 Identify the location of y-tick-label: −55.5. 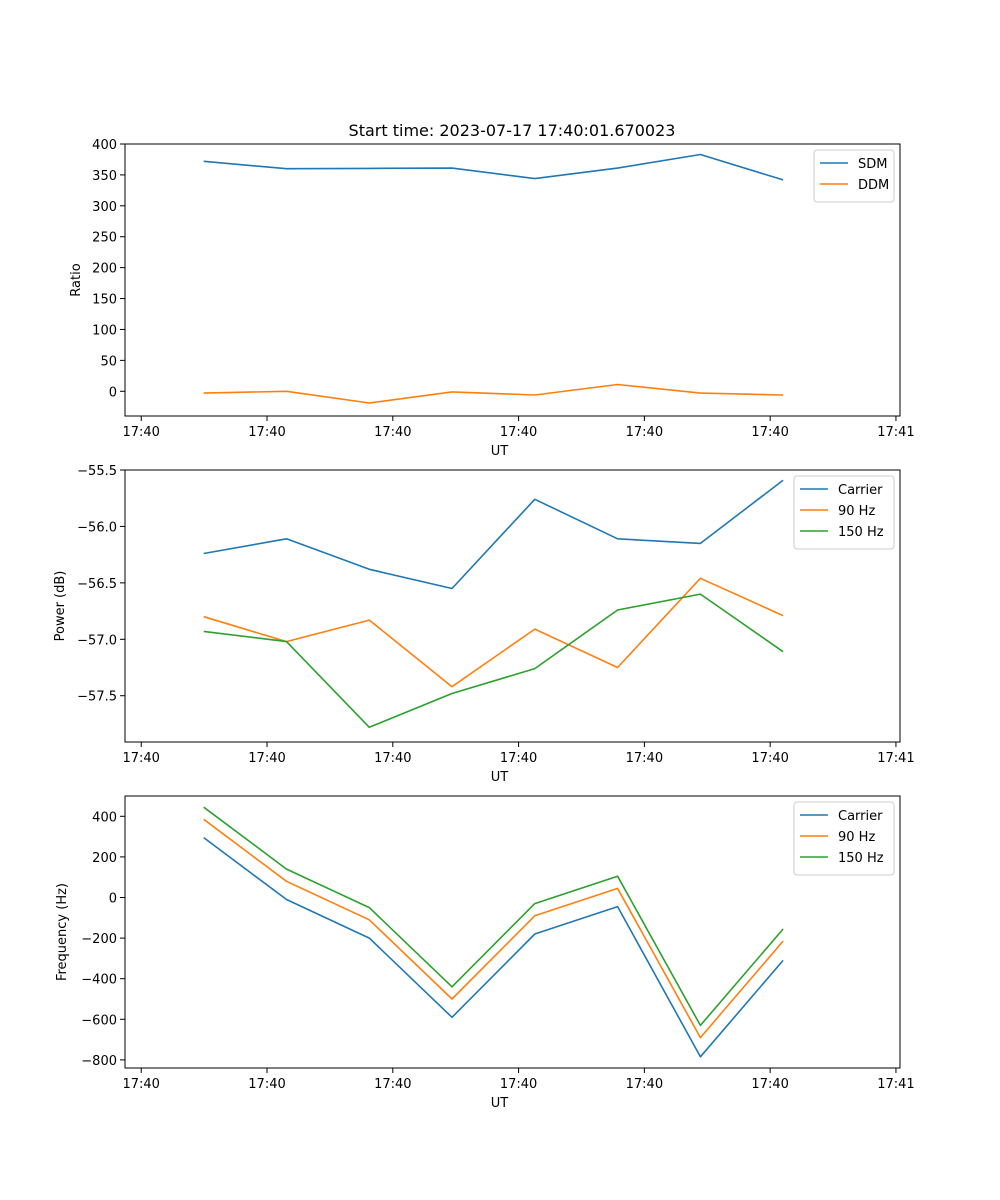
(97, 471).